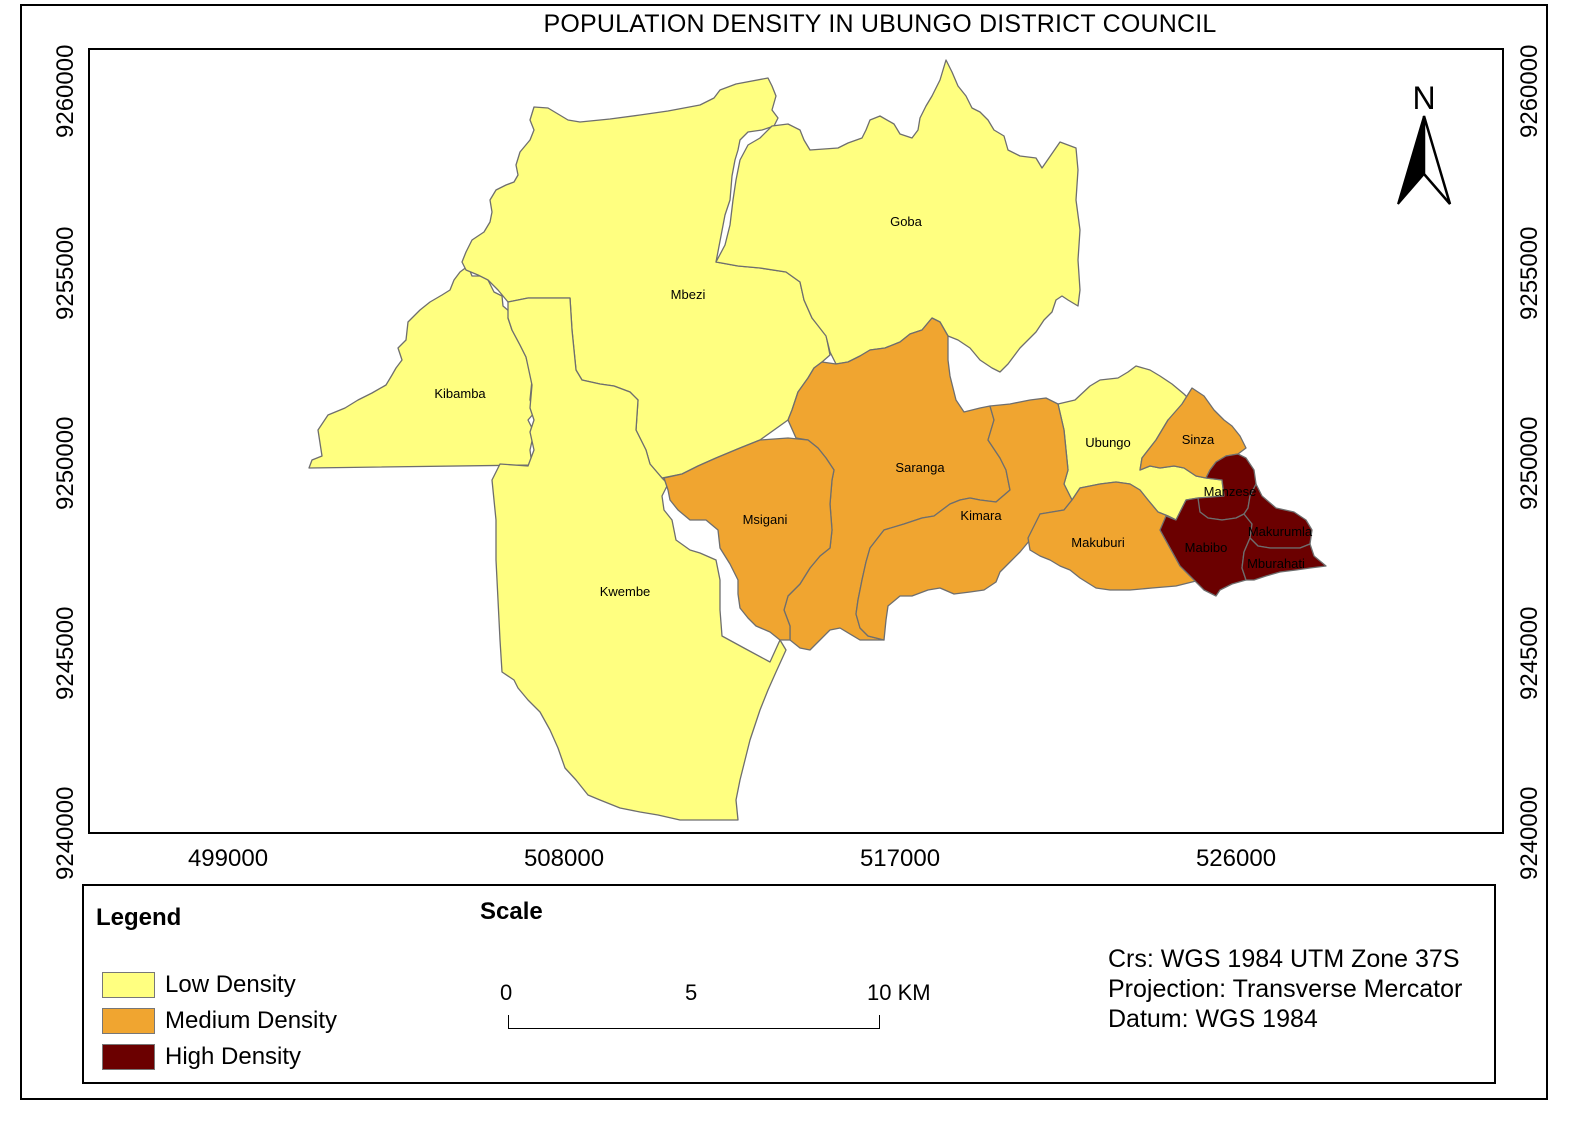 This screenshot has height=1123, width=1587. Describe the element at coordinates (1284, 959) in the screenshot. I see `crs-line: Crs: WGS 1984 UTM Zone 37S` at that location.